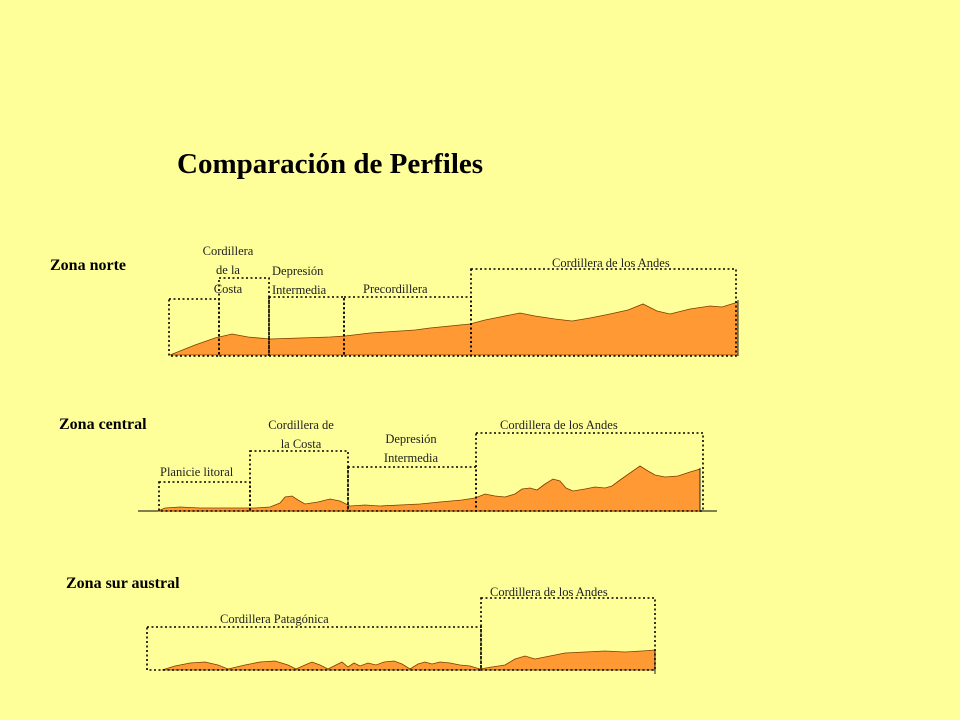  Describe the element at coordinates (204, 496) in the screenshot. I see `box-central-planicie` at that location.